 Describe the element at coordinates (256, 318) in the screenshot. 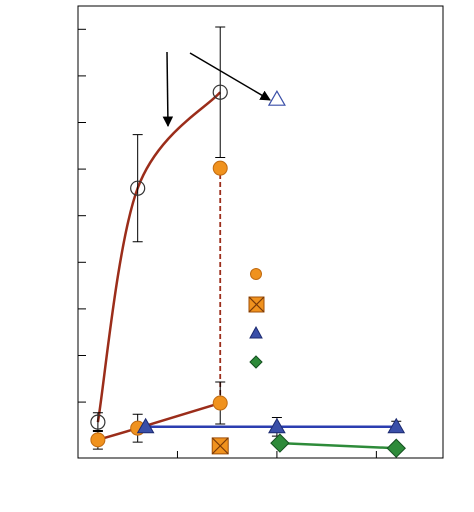

I see `legend` at that location.